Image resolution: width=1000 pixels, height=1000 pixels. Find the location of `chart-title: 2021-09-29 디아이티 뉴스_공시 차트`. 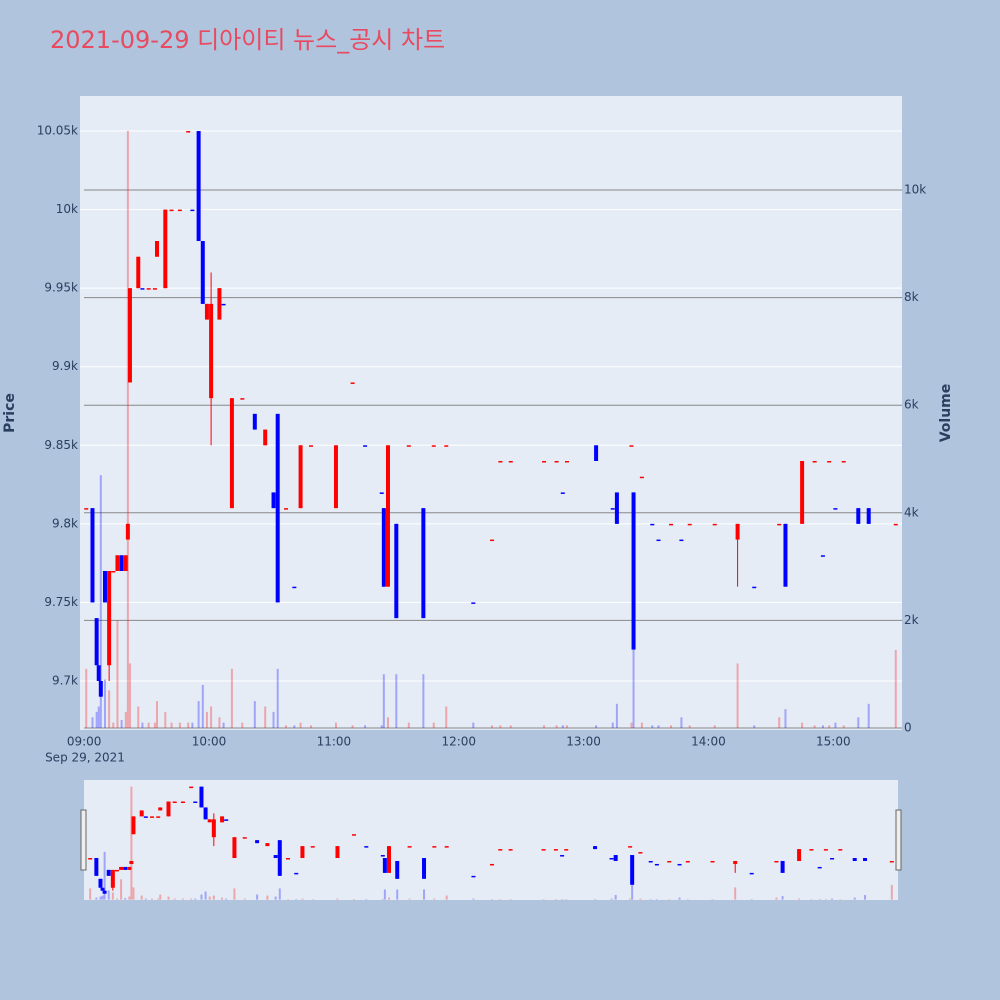

chart-title: 2021-09-29 디아이티 뉴스_공시 차트 is located at coordinates (247, 40).